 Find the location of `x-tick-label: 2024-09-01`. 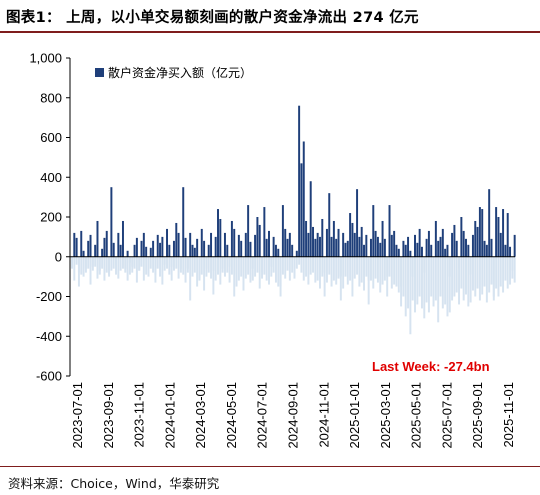

x-tick-label: 2024-09-01 is located at coordinates (293, 415).